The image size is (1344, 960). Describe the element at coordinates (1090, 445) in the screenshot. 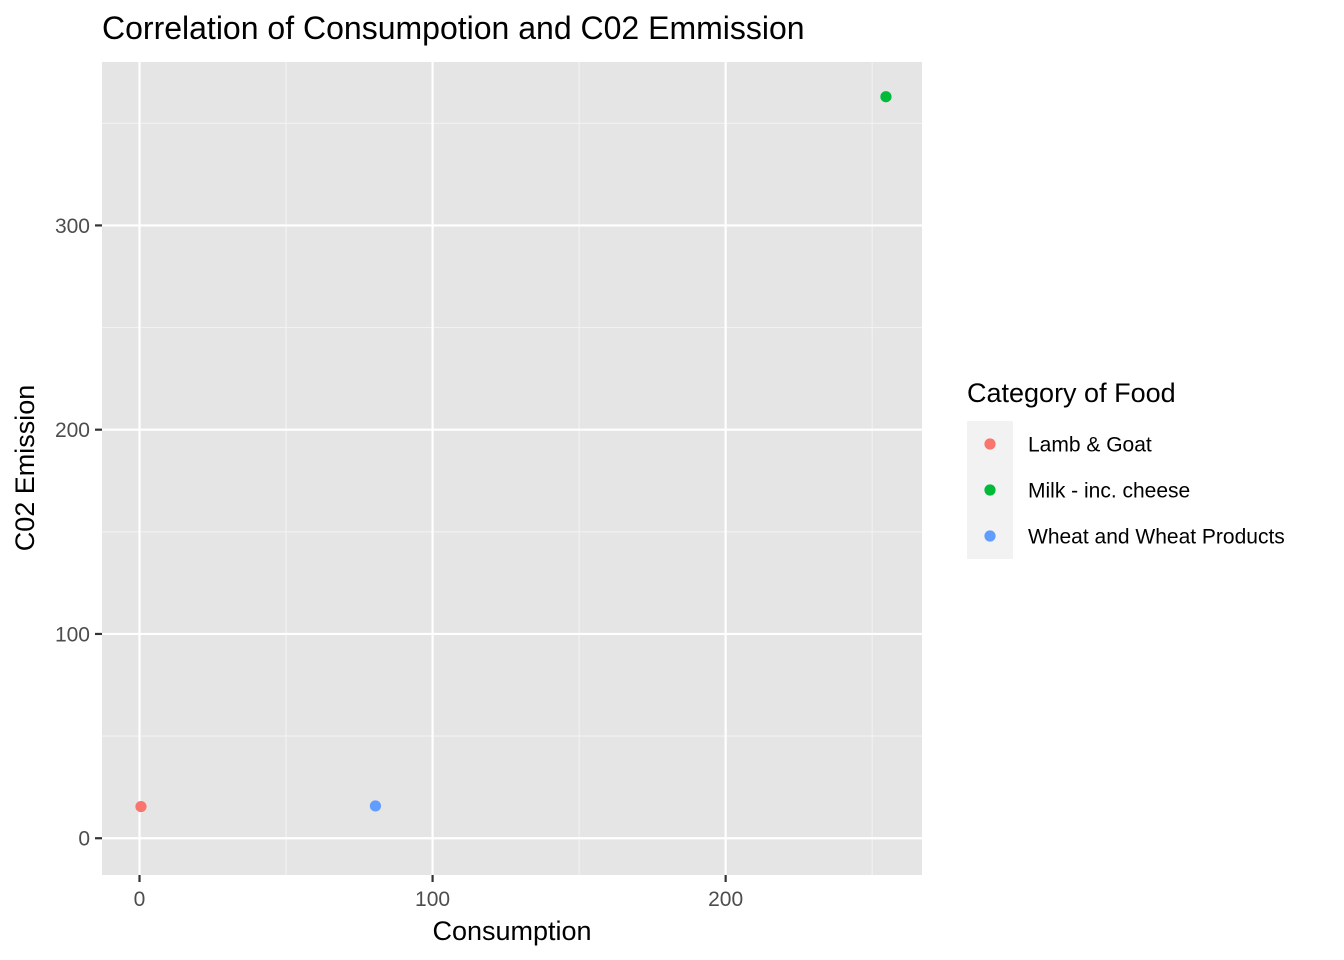

I see `legend-label: Lamb & Goat` at that location.